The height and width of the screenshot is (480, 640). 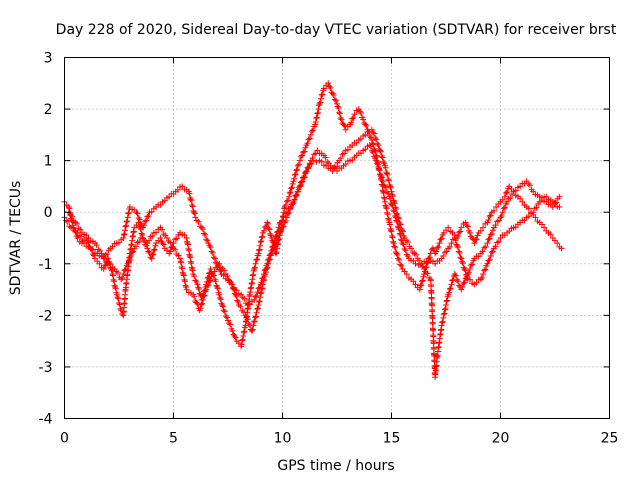 I want to click on y-tick-label: 3, so click(x=48, y=59).